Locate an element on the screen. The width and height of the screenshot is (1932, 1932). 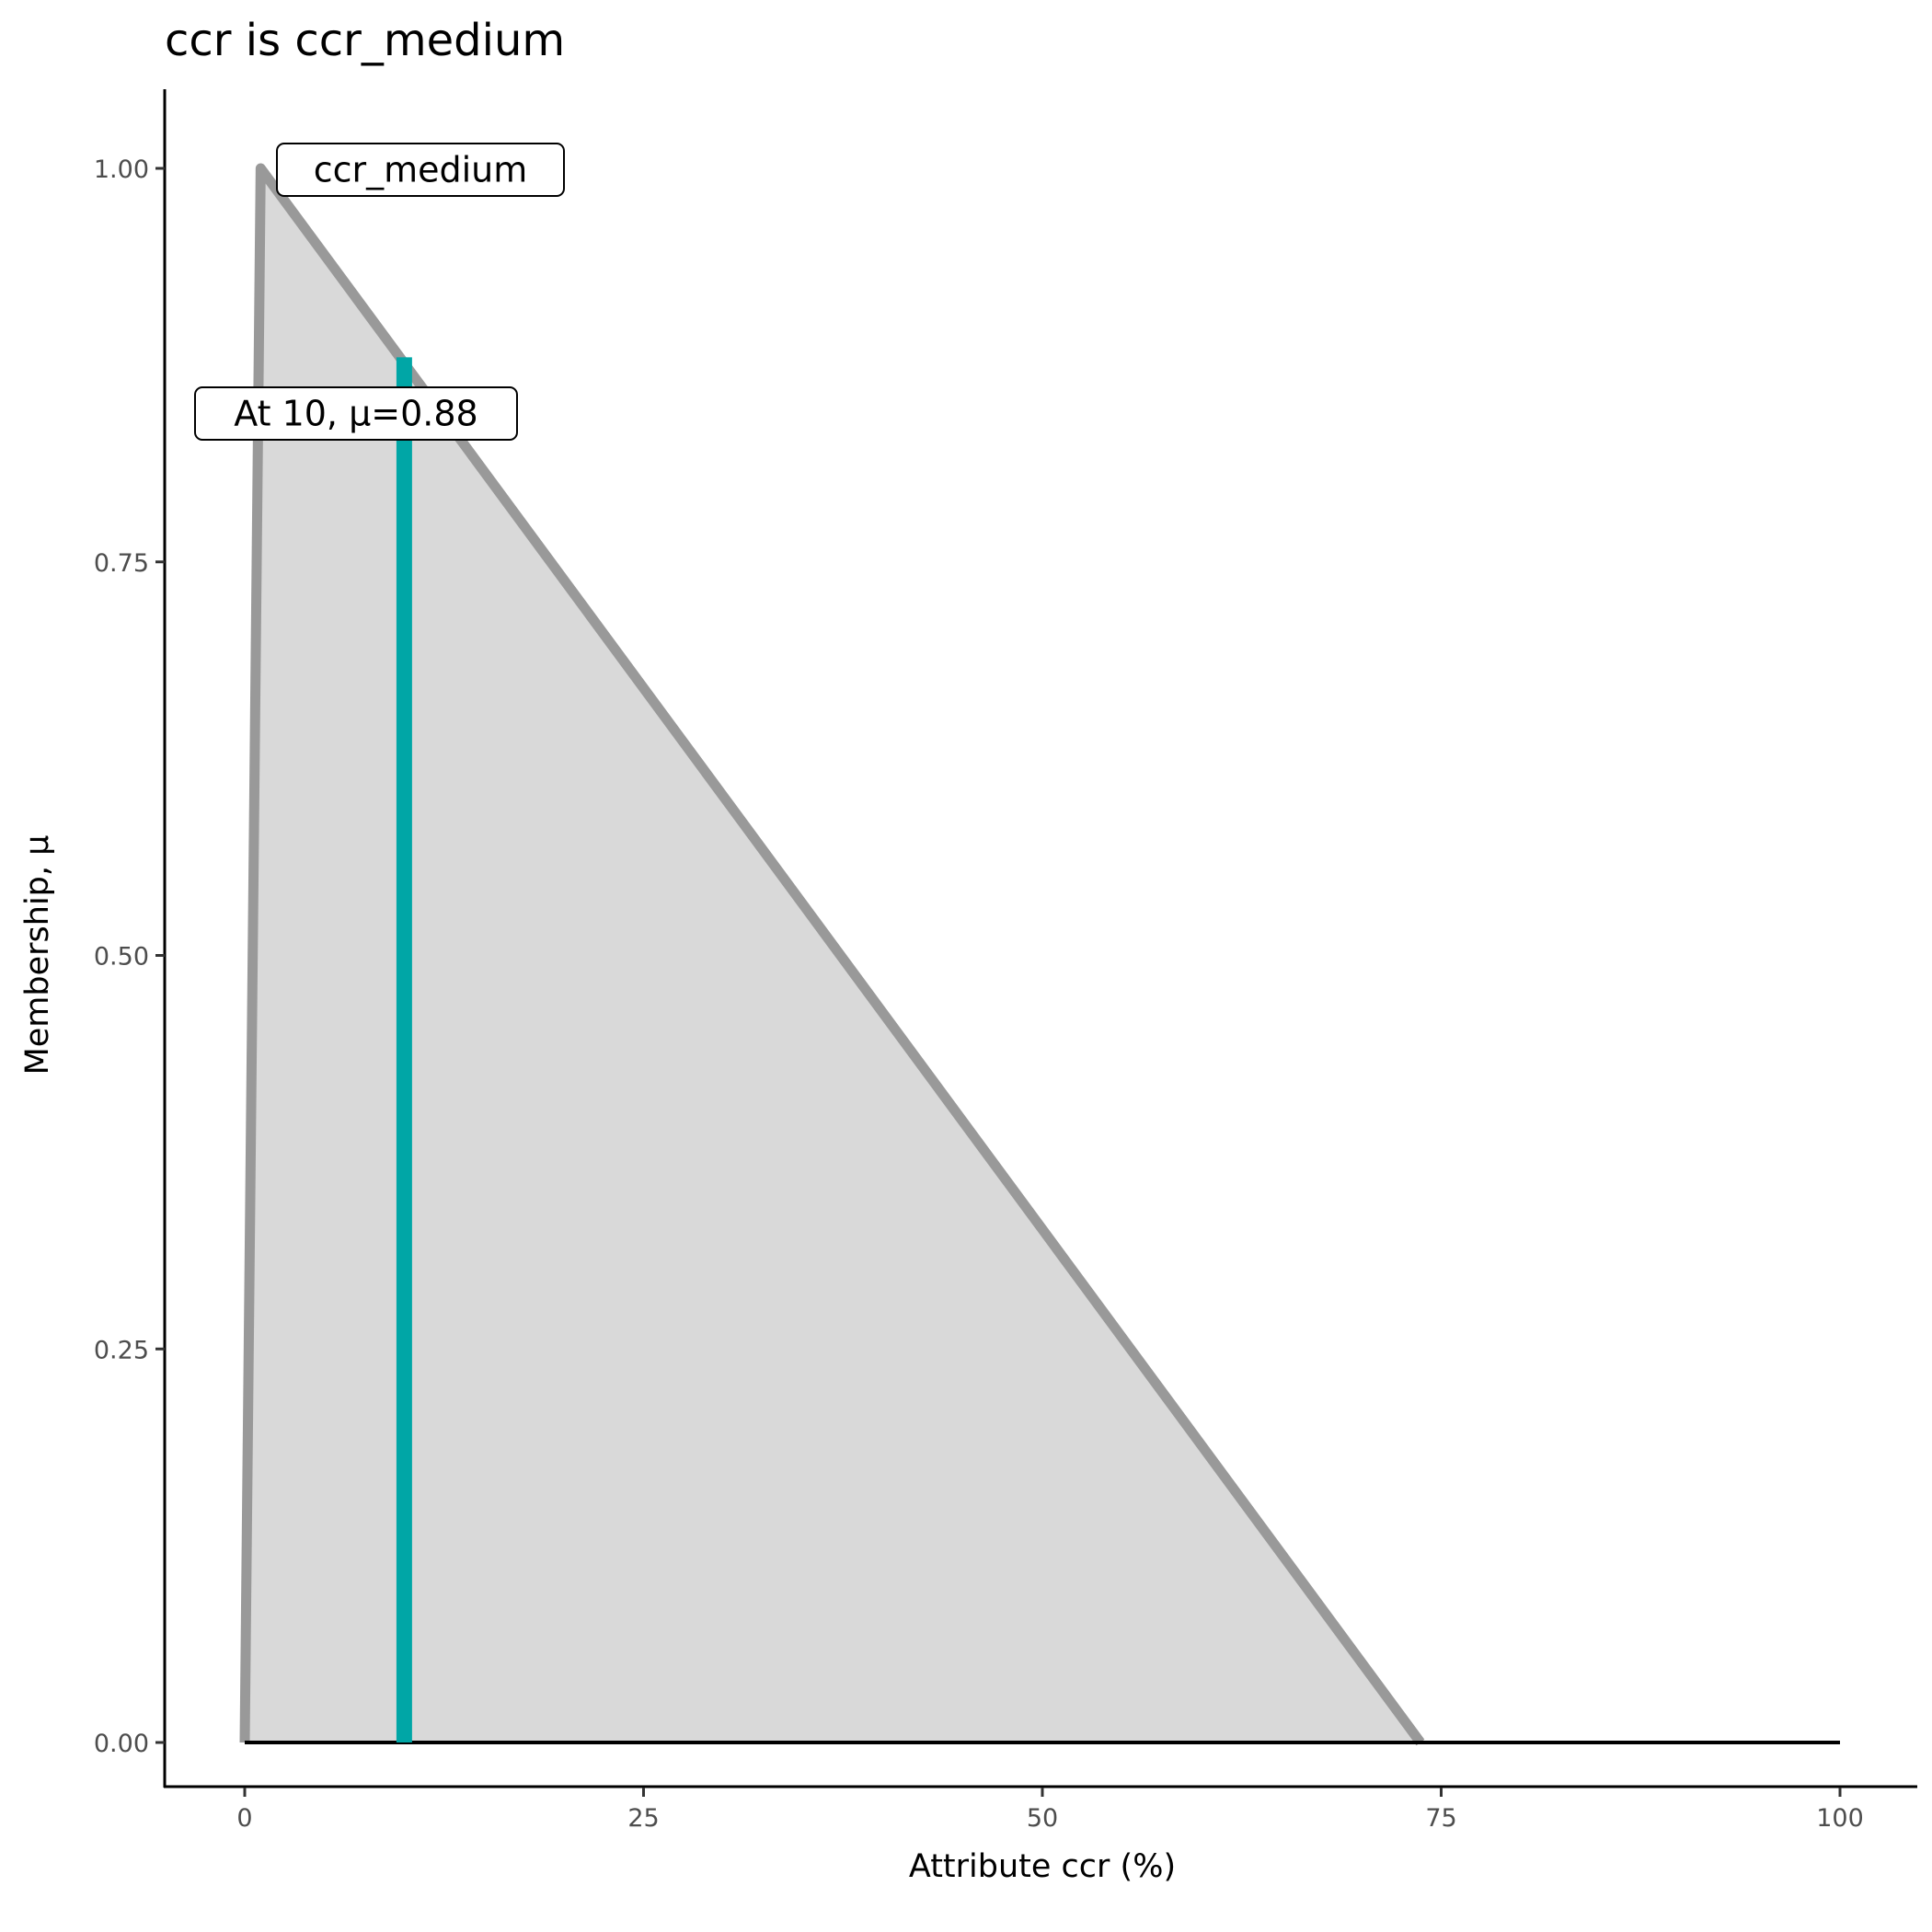
y-tick-label: 0.75 is located at coordinates (121, 563).